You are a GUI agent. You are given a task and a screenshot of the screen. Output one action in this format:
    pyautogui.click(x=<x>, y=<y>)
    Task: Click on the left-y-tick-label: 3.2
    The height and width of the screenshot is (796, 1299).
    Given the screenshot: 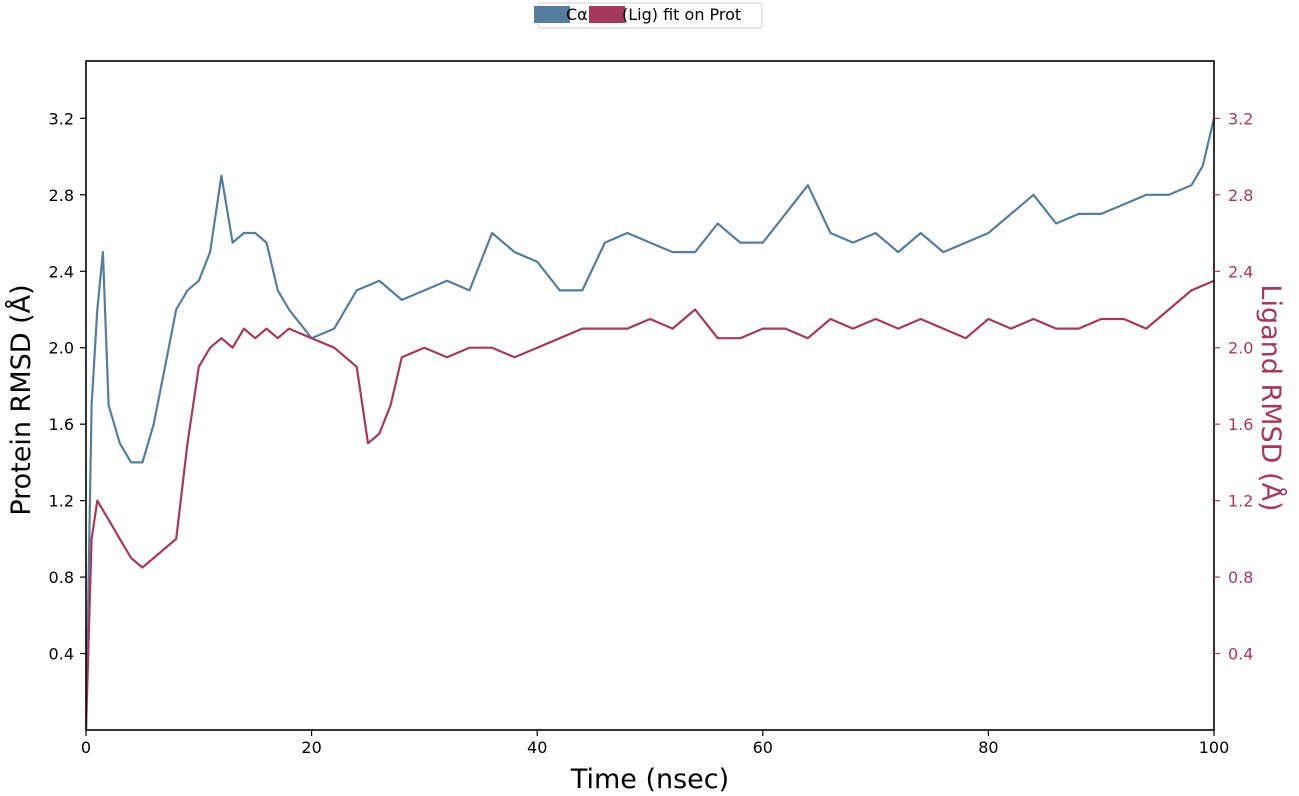 What is the action you would take?
    pyautogui.click(x=61, y=118)
    